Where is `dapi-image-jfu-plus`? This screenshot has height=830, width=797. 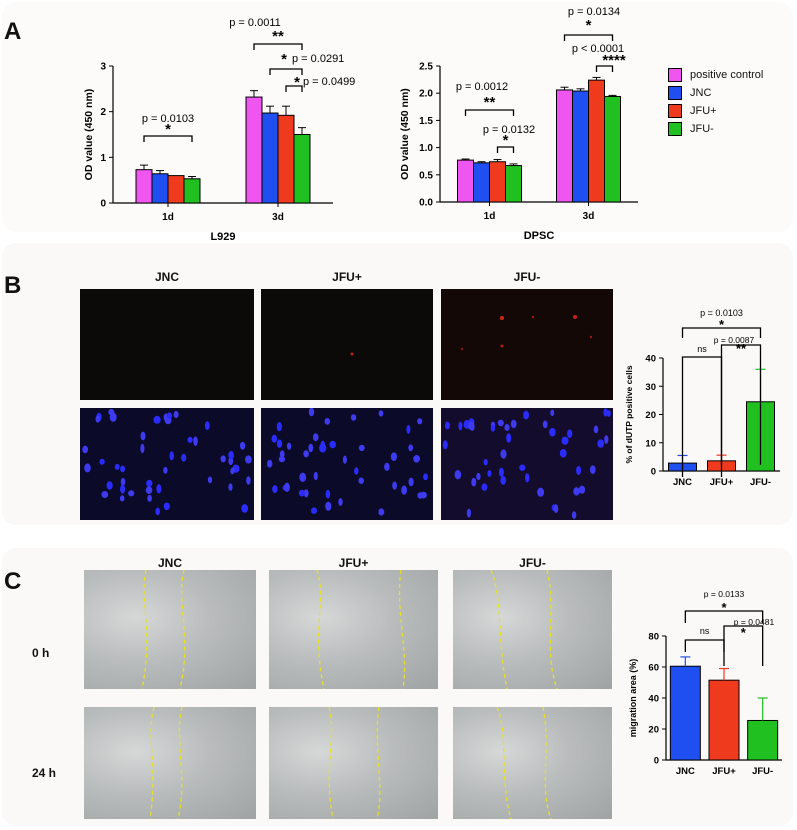
dapi-image-jfu-plus is located at coordinates (347, 464).